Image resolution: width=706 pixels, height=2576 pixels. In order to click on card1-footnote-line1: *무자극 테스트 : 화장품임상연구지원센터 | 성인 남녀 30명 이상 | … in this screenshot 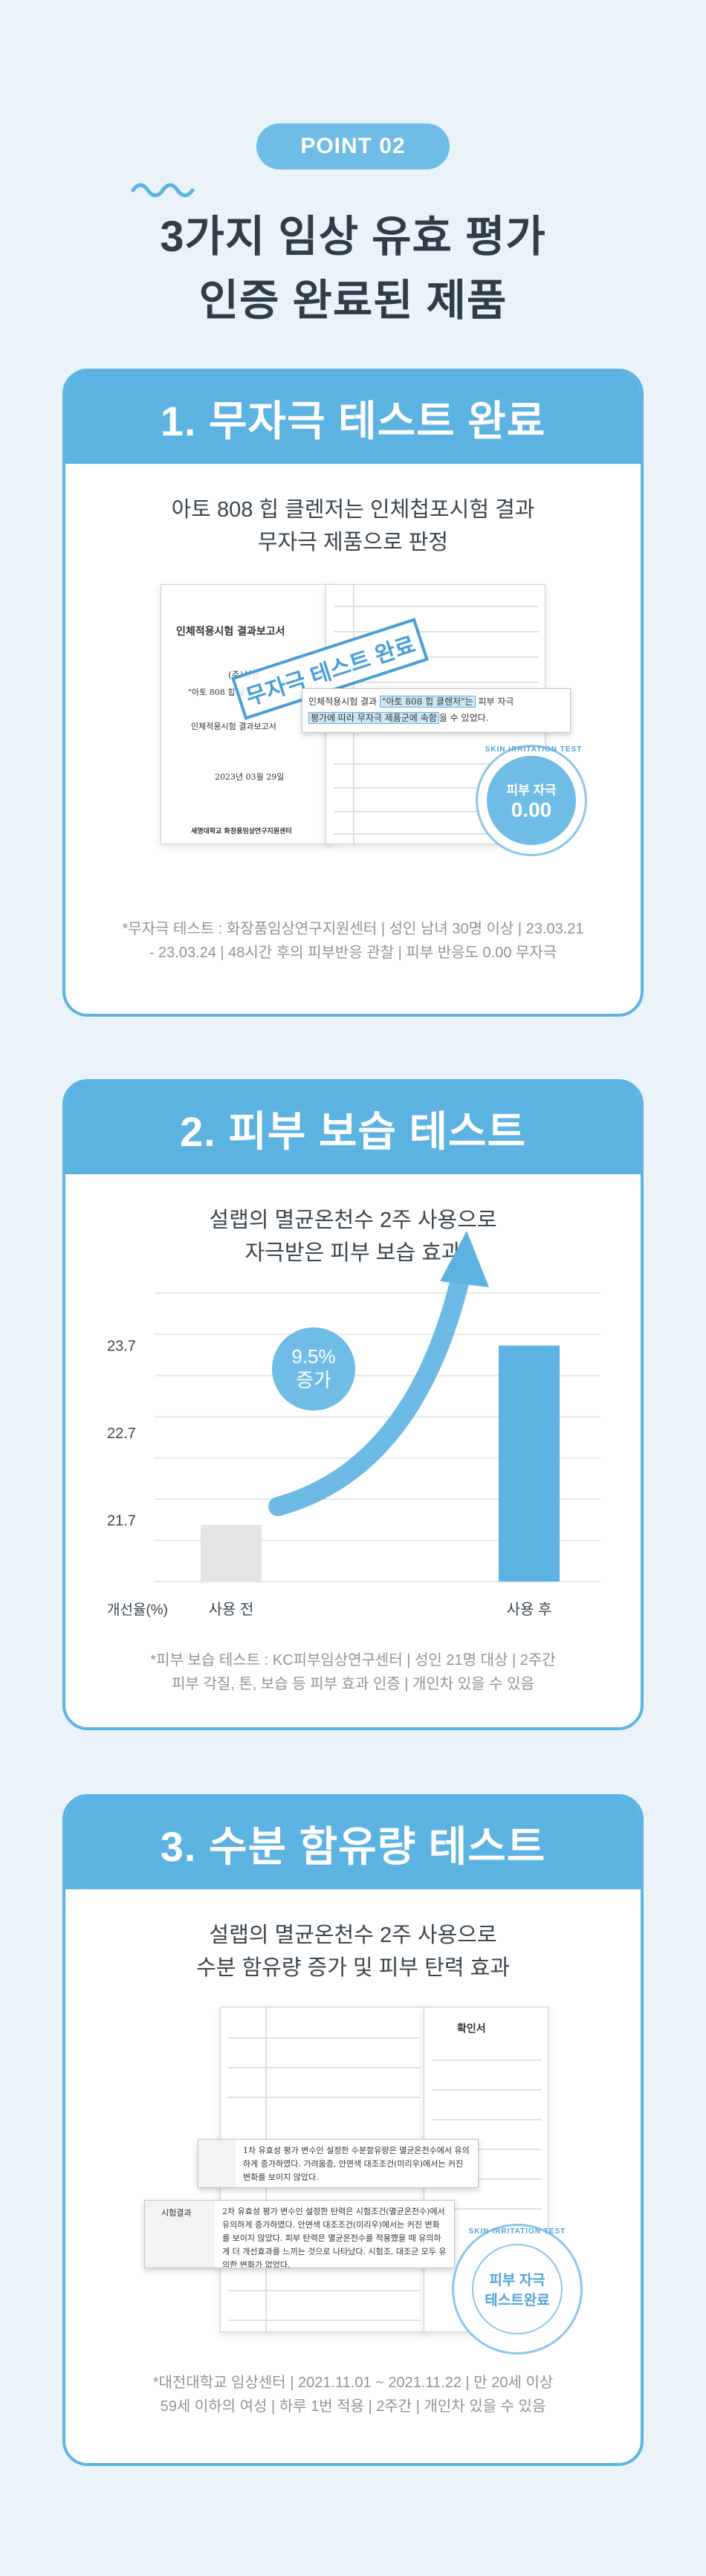, I will do `click(353, 929)`.